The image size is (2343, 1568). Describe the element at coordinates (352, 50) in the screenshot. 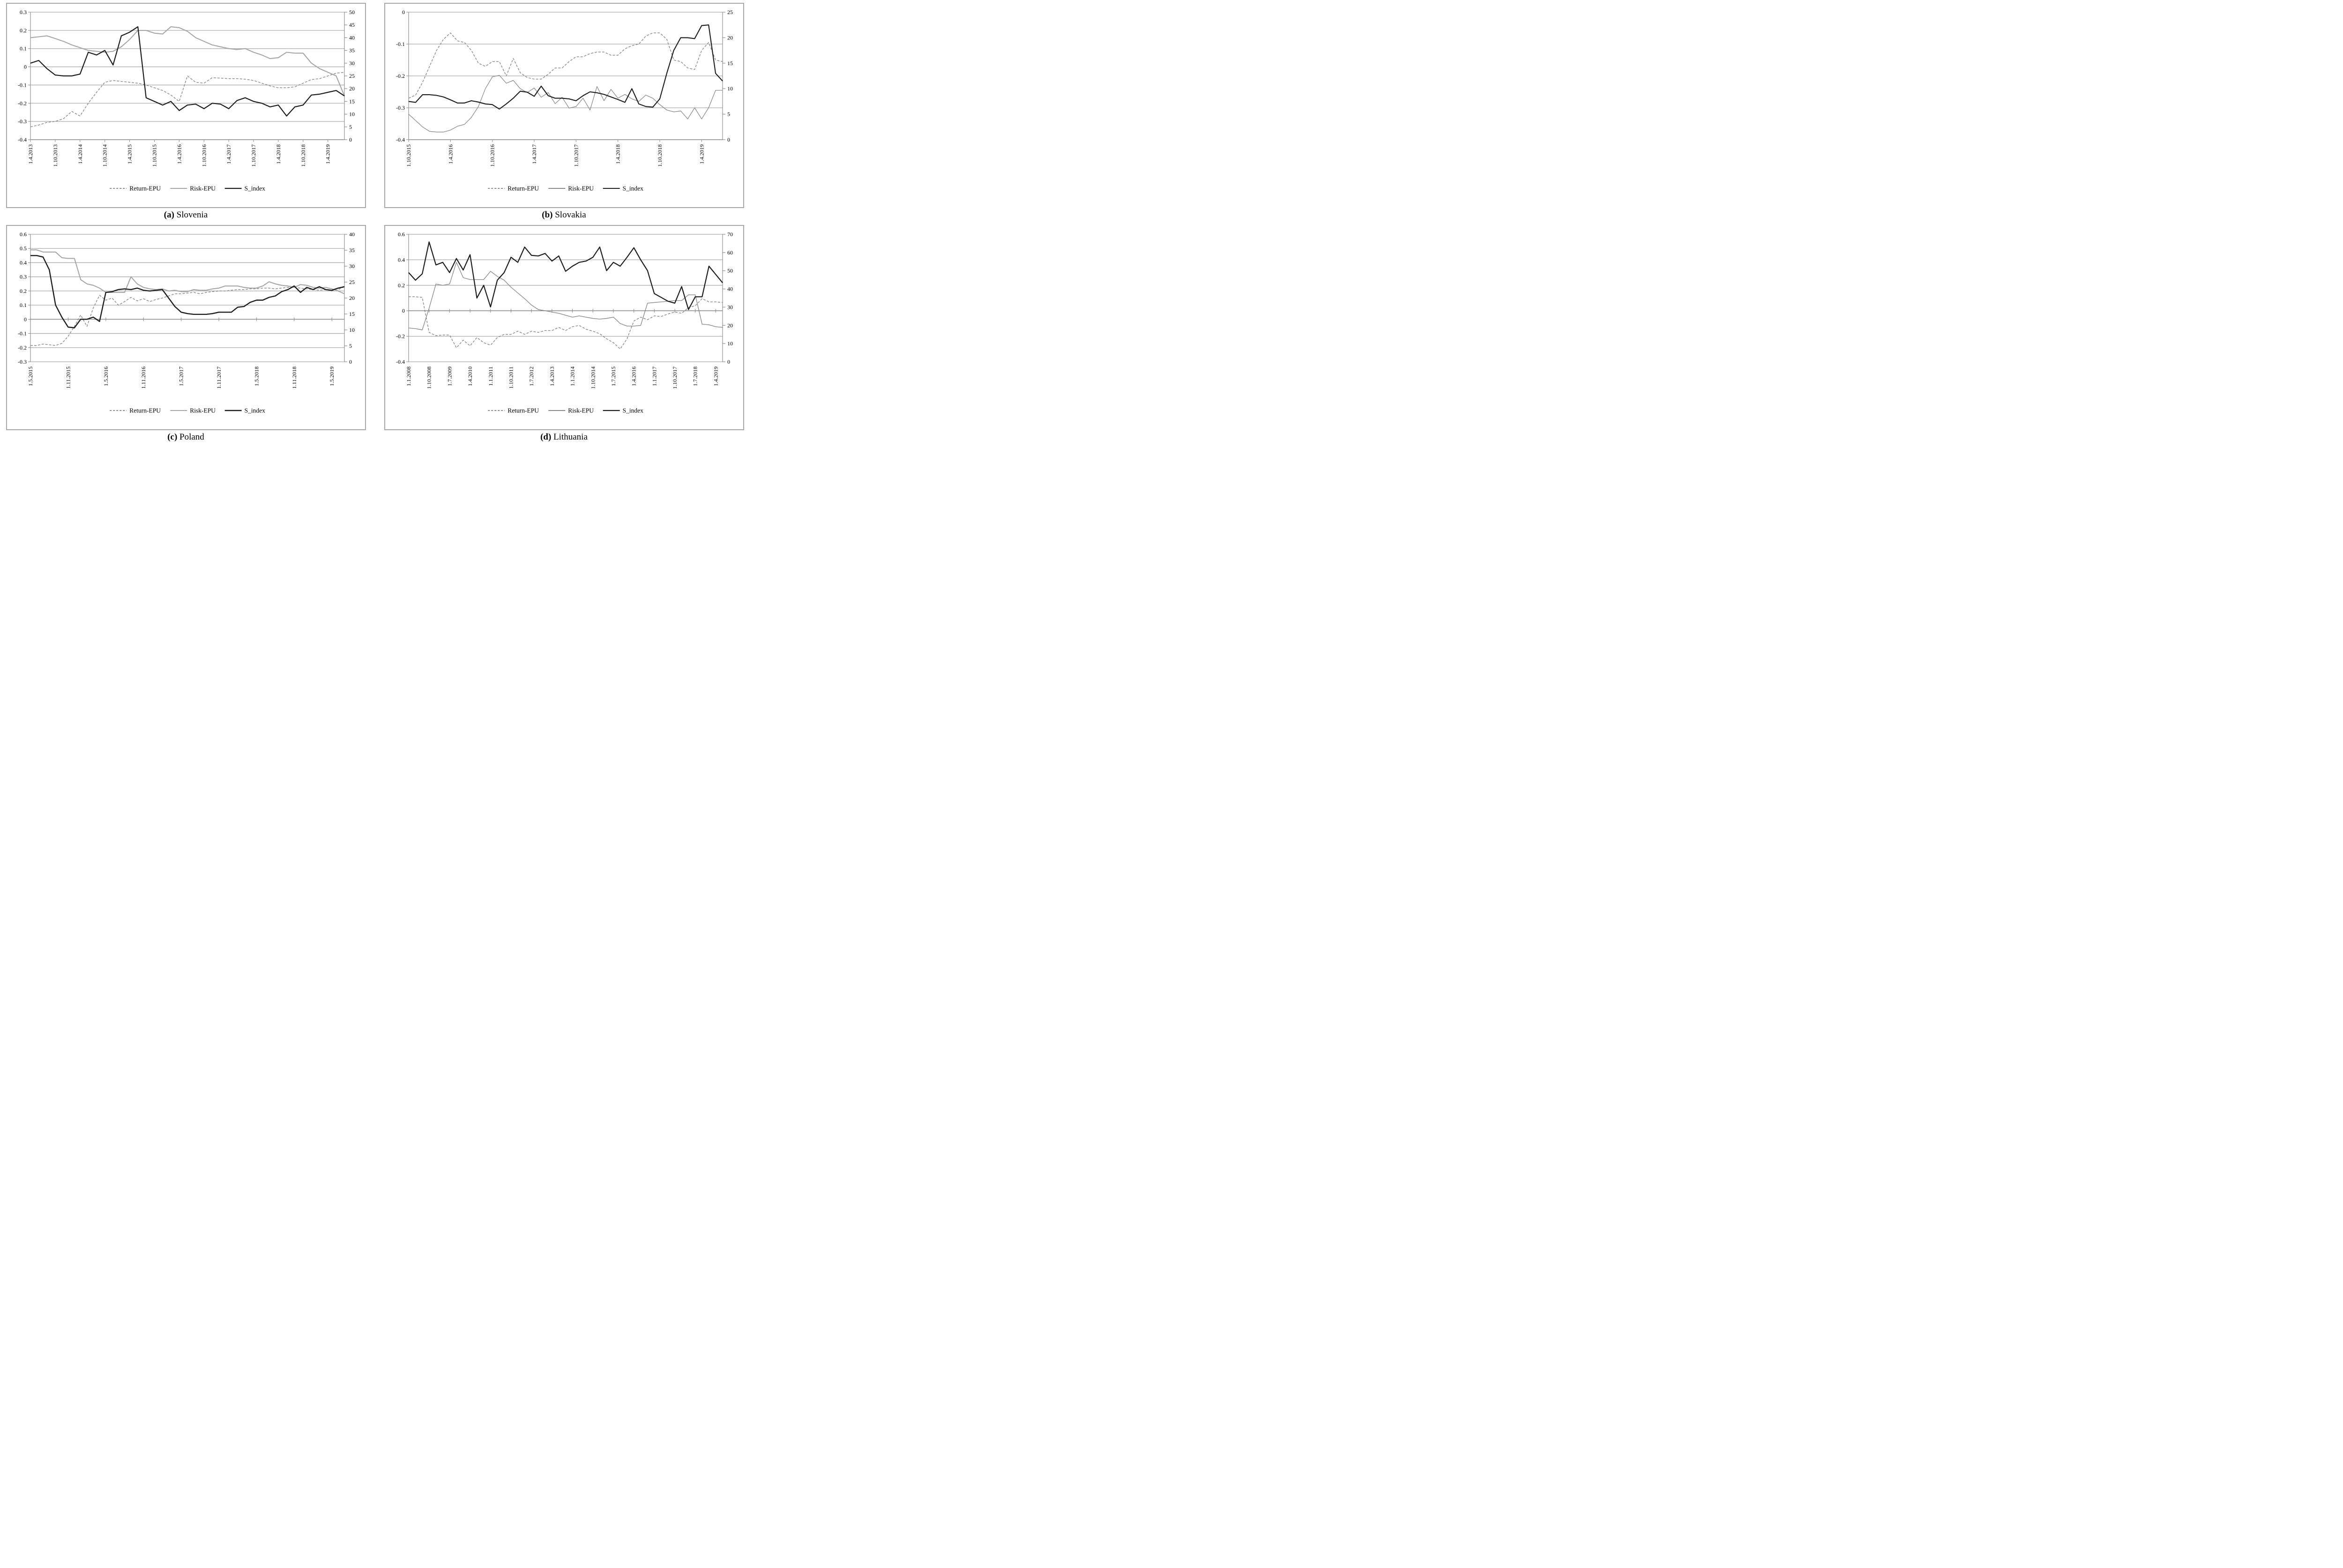

I see `right-axis-tick-label: 35` at that location.